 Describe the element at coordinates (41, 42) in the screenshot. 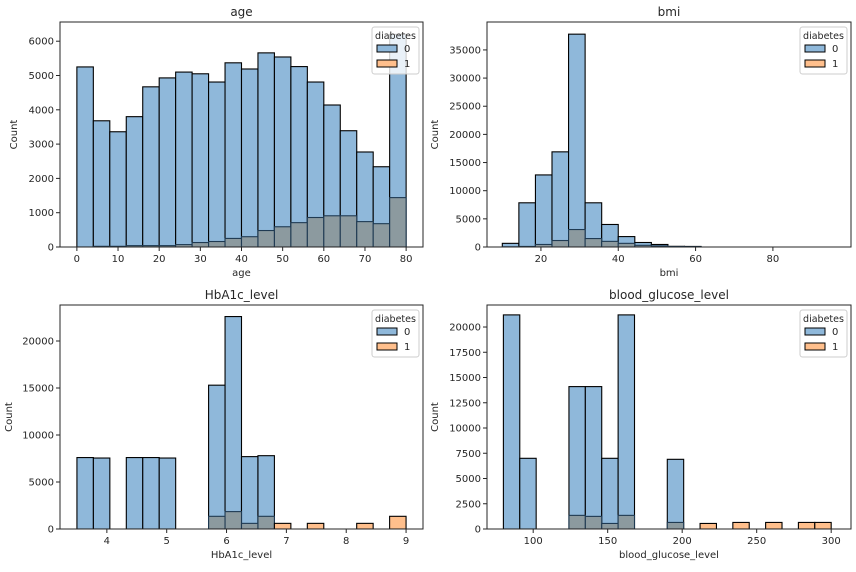

I see `y-tick-label: 6000` at that location.